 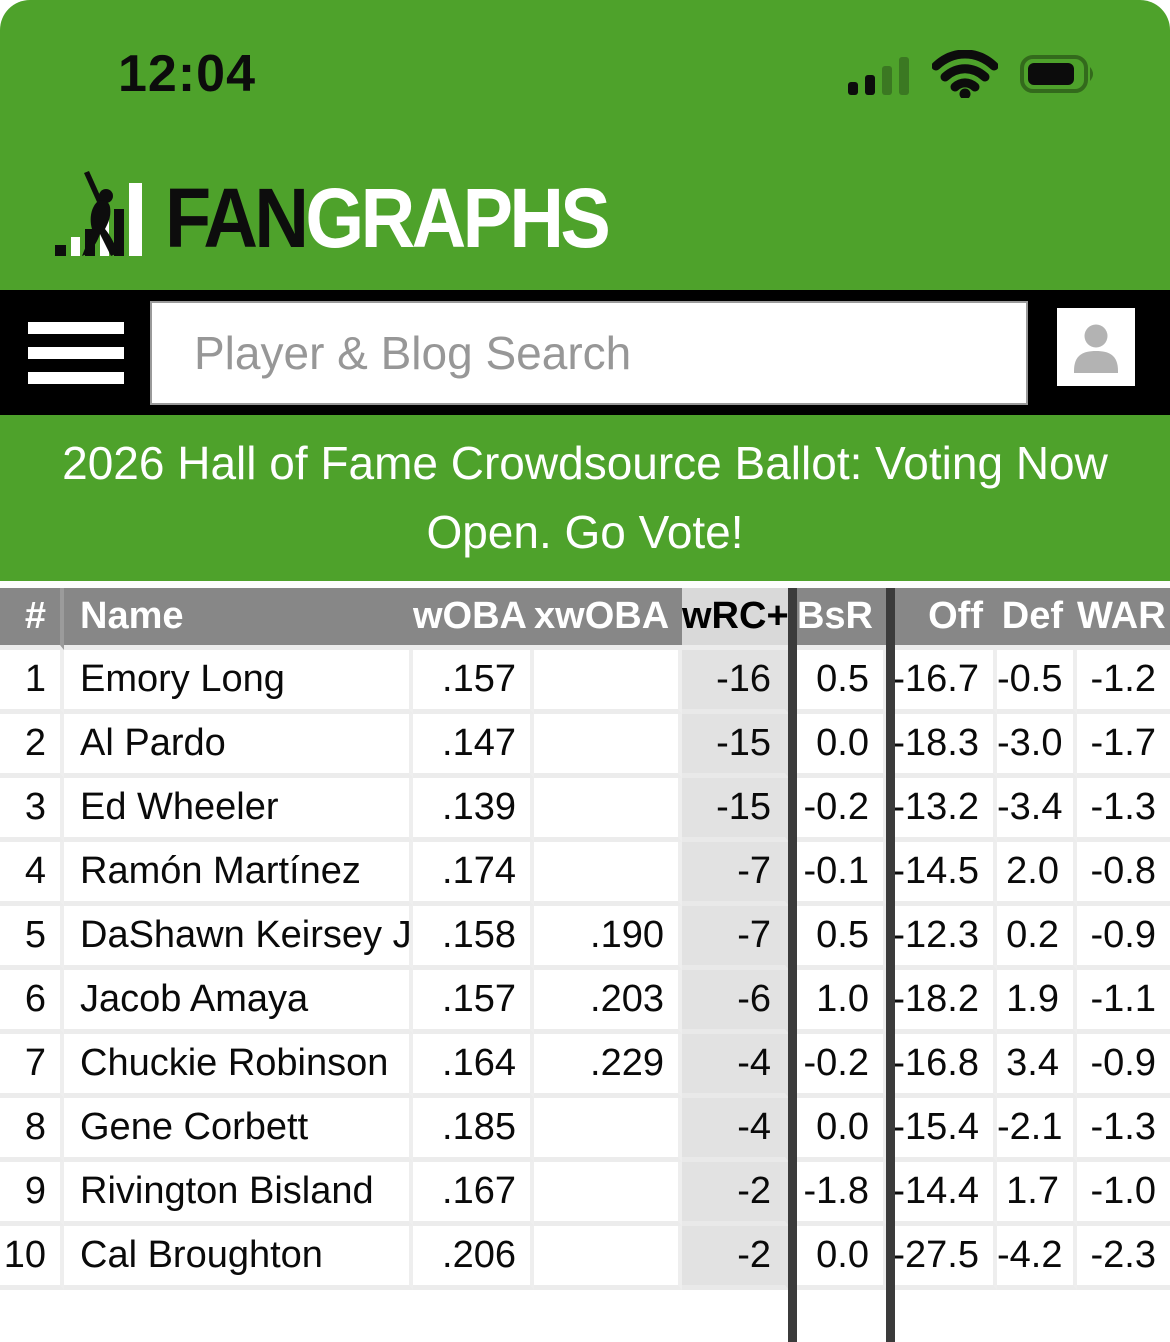 What do you see at coordinates (238, 746) in the screenshot?
I see `cell-name: Al Pardo` at bounding box center [238, 746].